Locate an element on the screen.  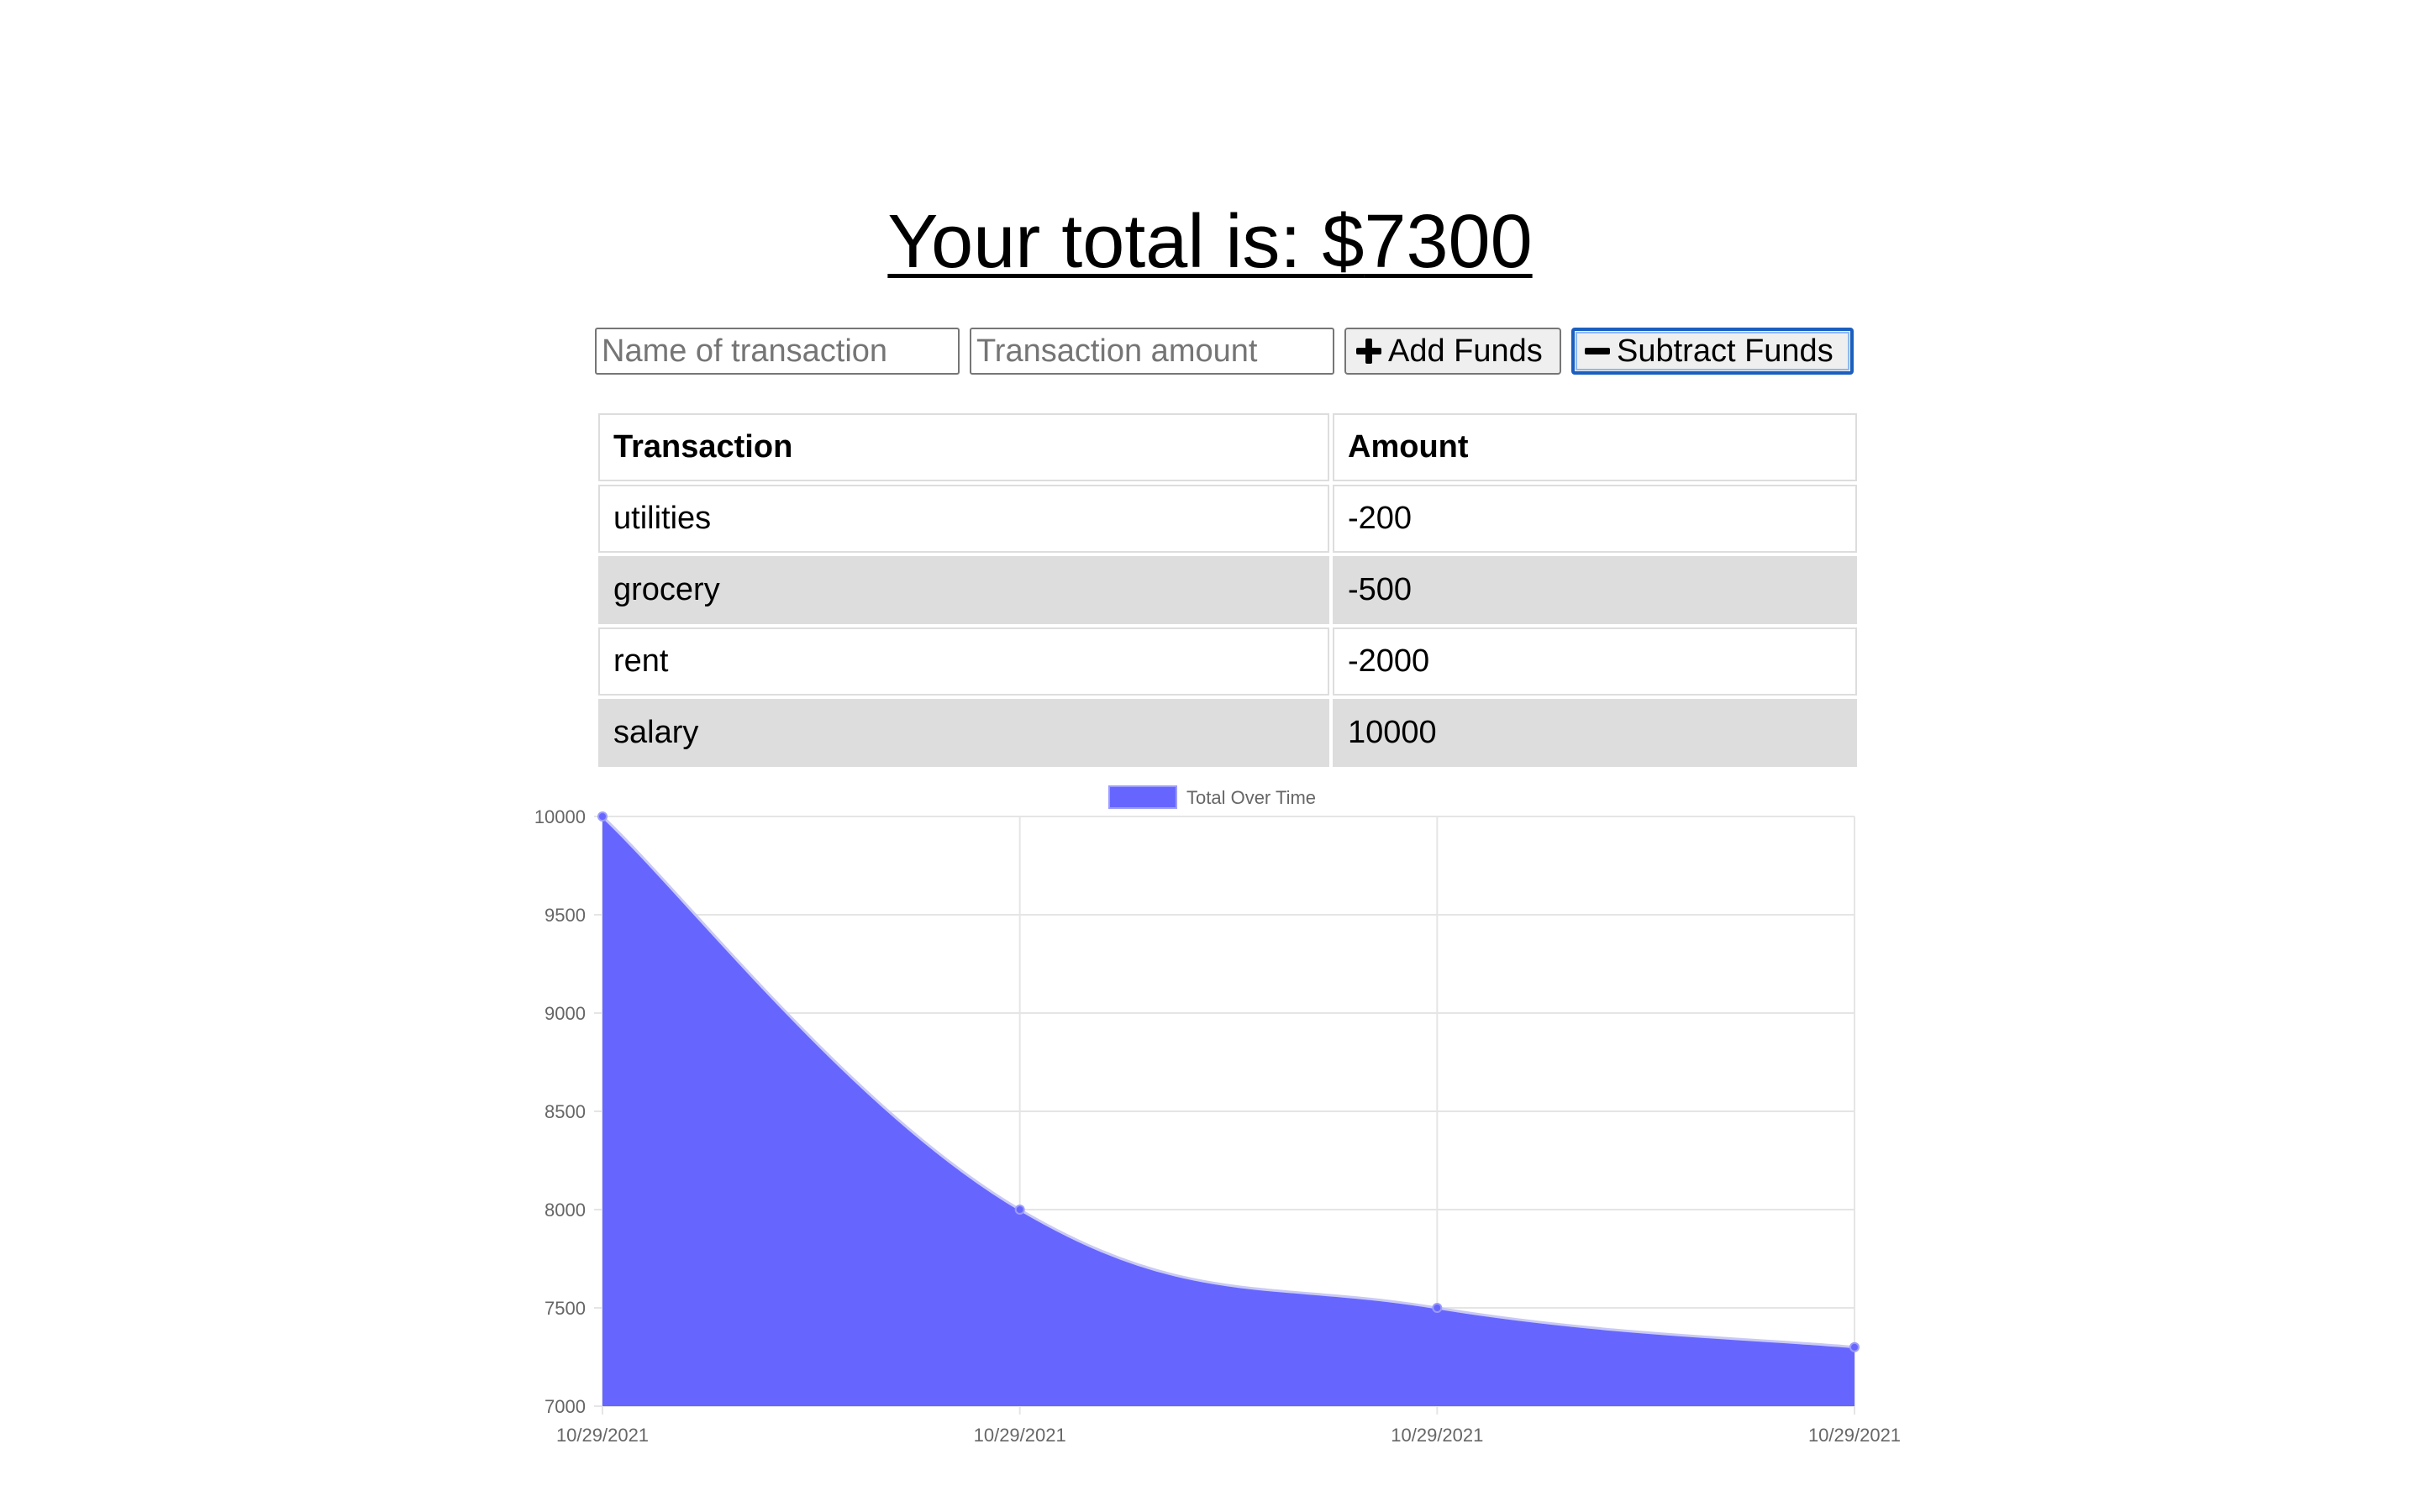
table-row: grocery -500 is located at coordinates (1227, 590).